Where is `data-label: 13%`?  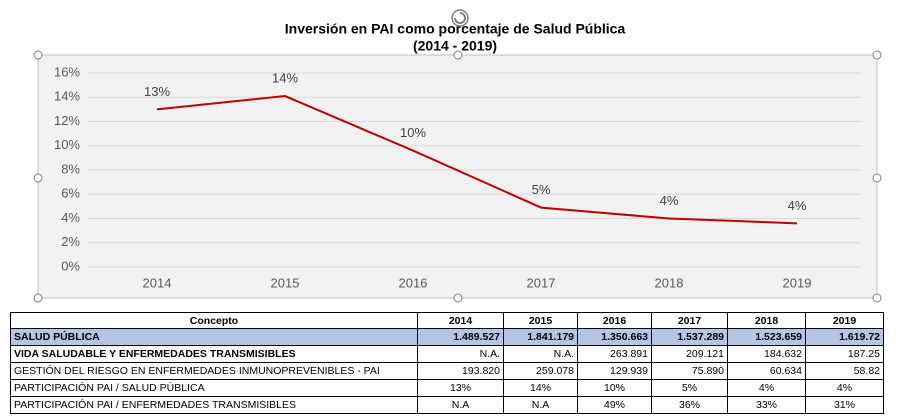 data-label: 13% is located at coordinates (157, 91).